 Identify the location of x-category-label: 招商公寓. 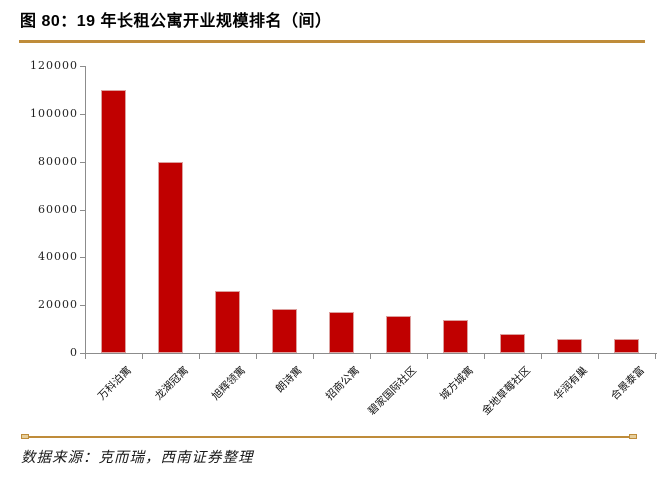
(342, 383).